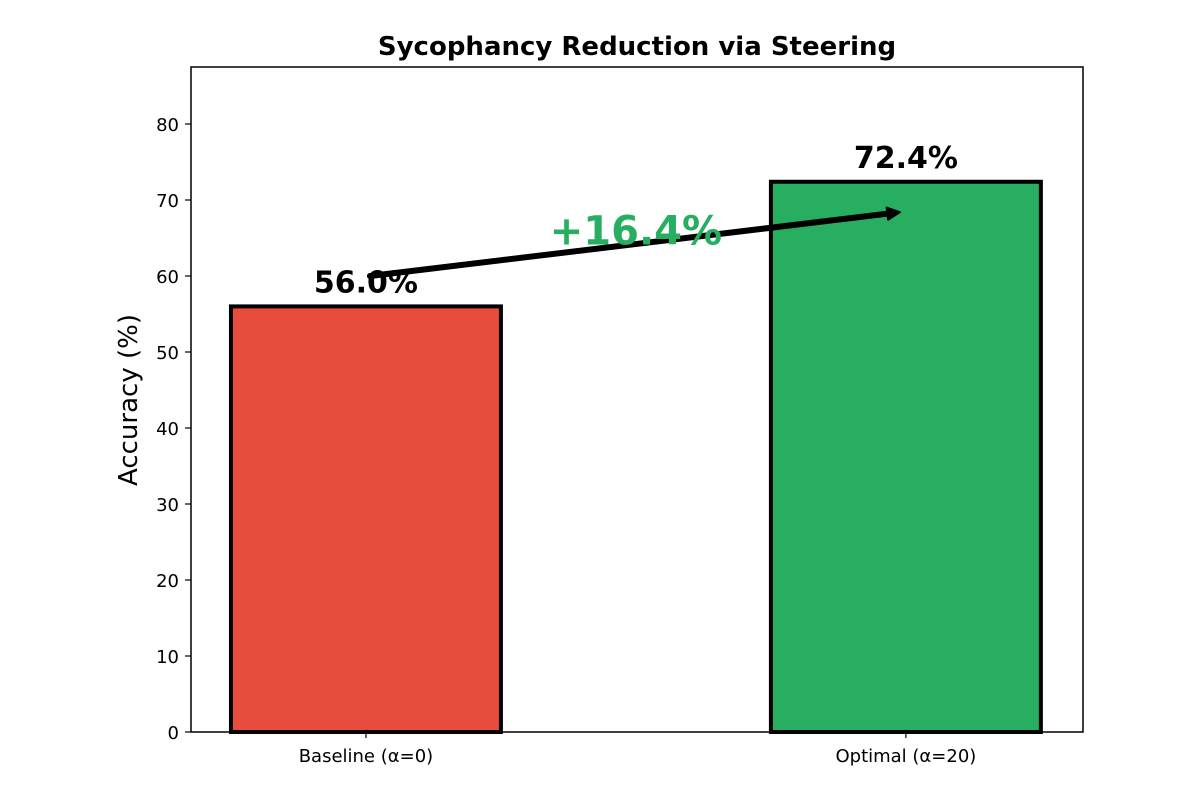  What do you see at coordinates (173, 733) in the screenshot?
I see `y-tick-label: 0` at bounding box center [173, 733].